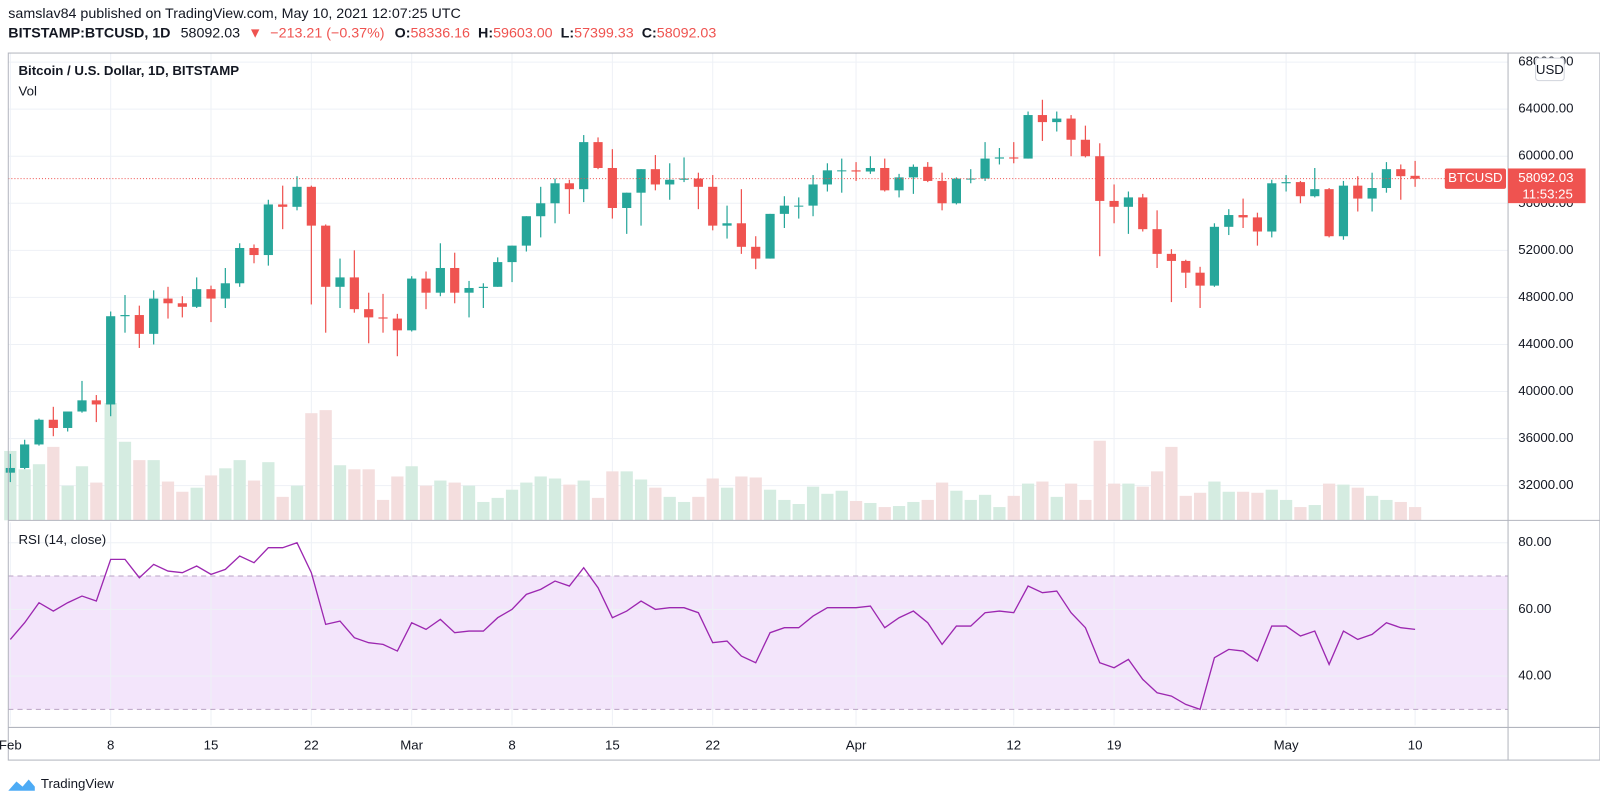  I want to click on change: −213.21 (−0.37%), so click(327, 33).